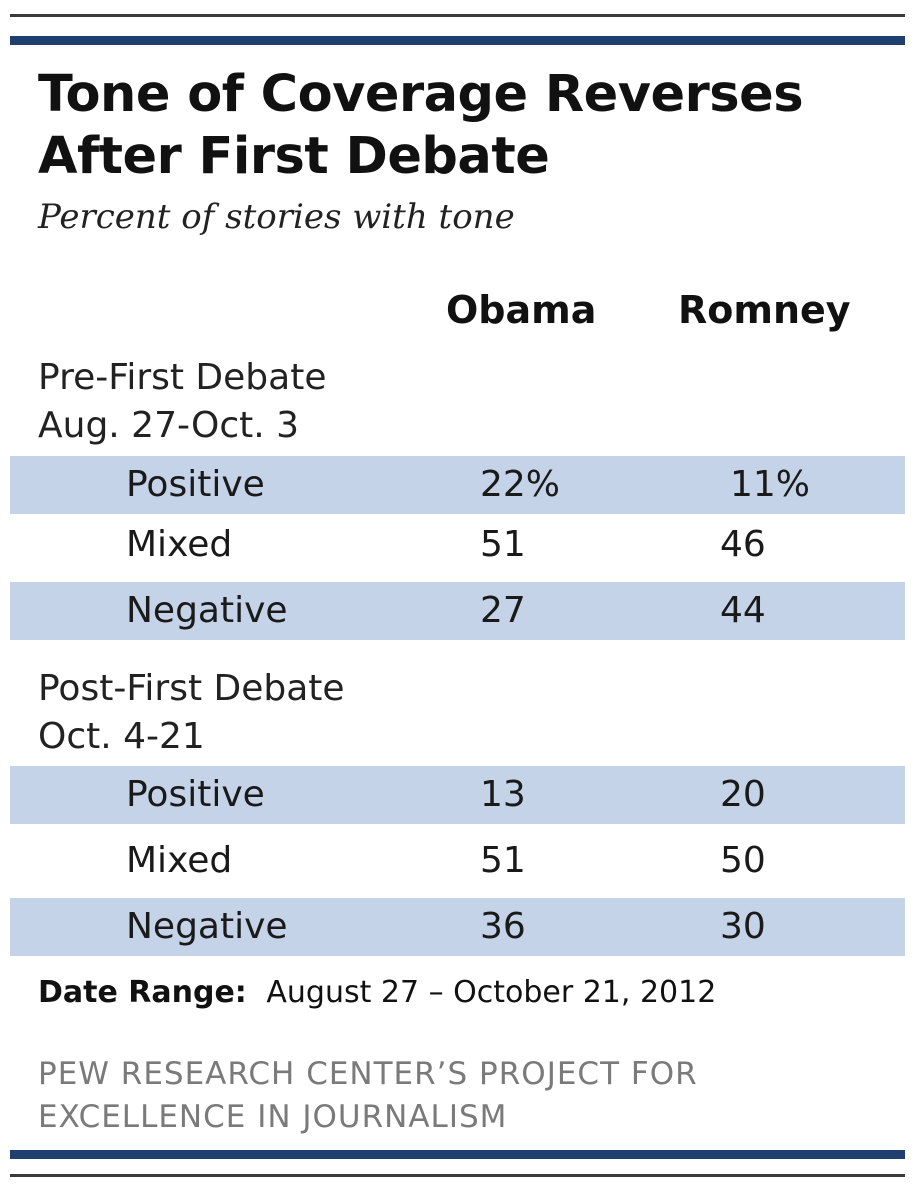  I want to click on column-header-romney: Romney, so click(764, 310).